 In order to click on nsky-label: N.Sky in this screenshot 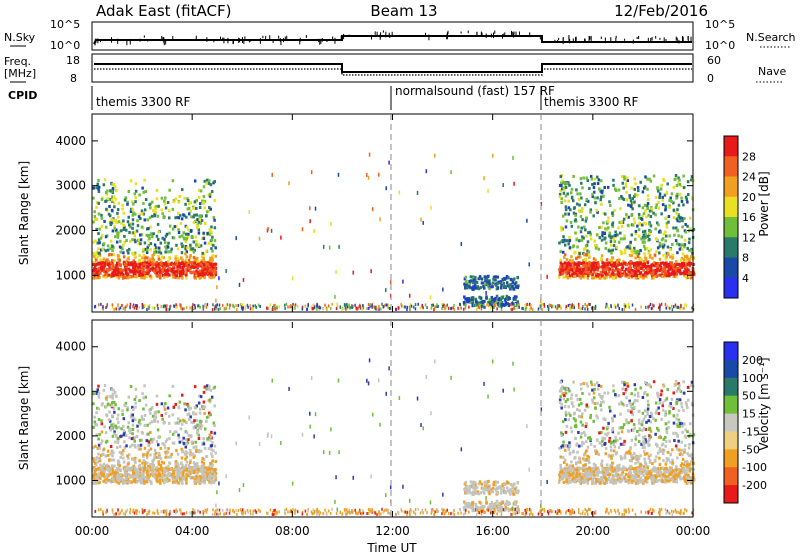, I will do `click(20, 37)`.